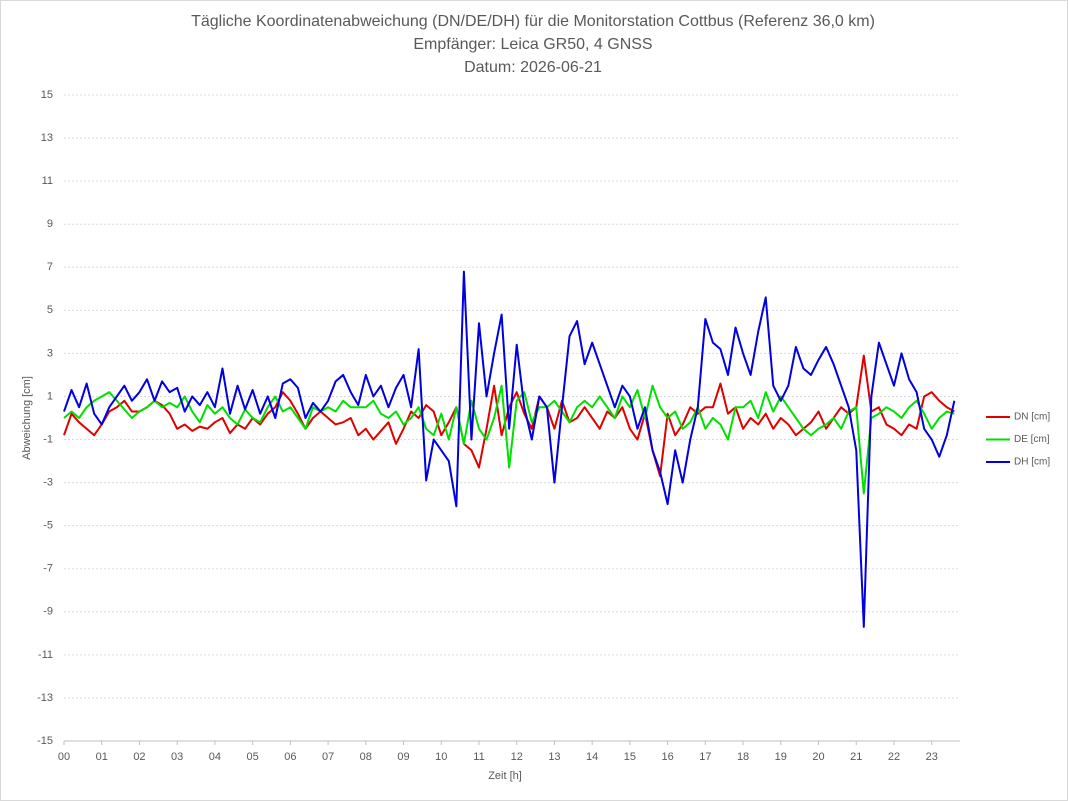 Image resolution: width=1068 pixels, height=801 pixels. Describe the element at coordinates (48, 526) in the screenshot. I see `y-tick-label: -5` at that location.